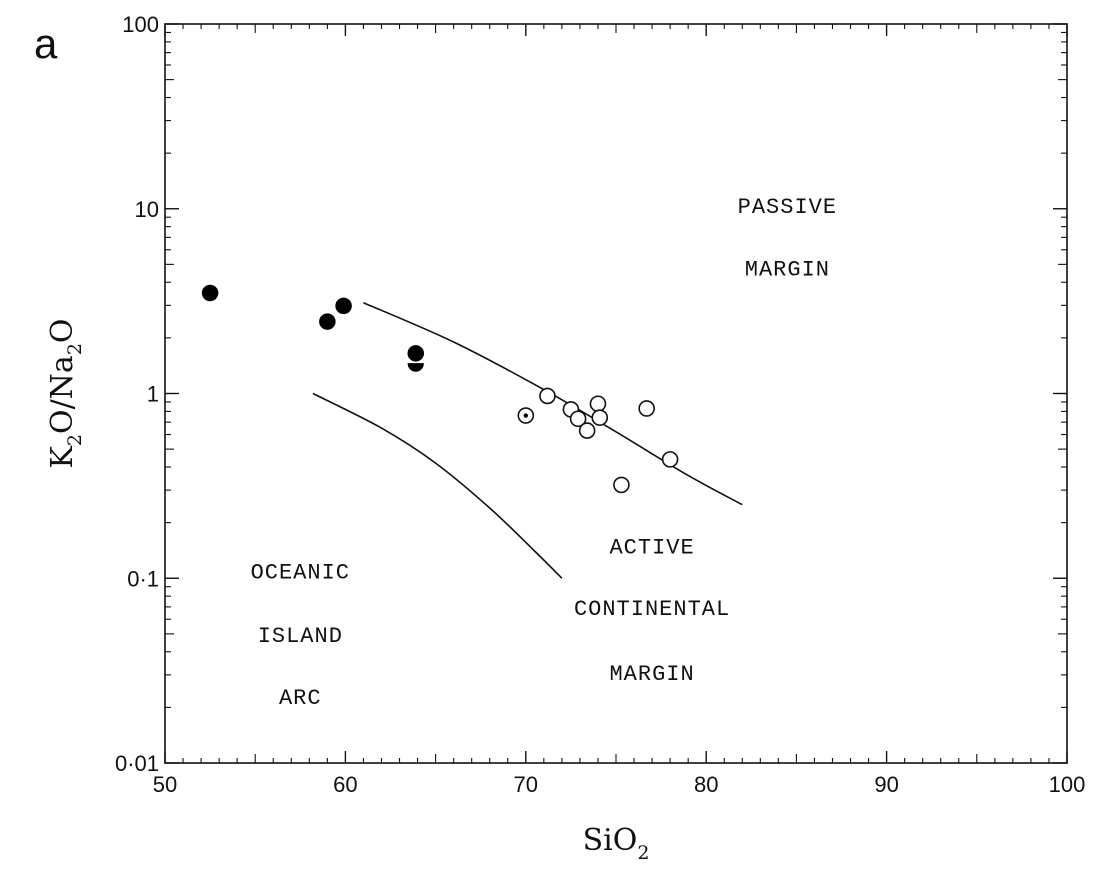  Describe the element at coordinates (62, 330) in the screenshot. I see `y-axis-title-part: O` at that location.